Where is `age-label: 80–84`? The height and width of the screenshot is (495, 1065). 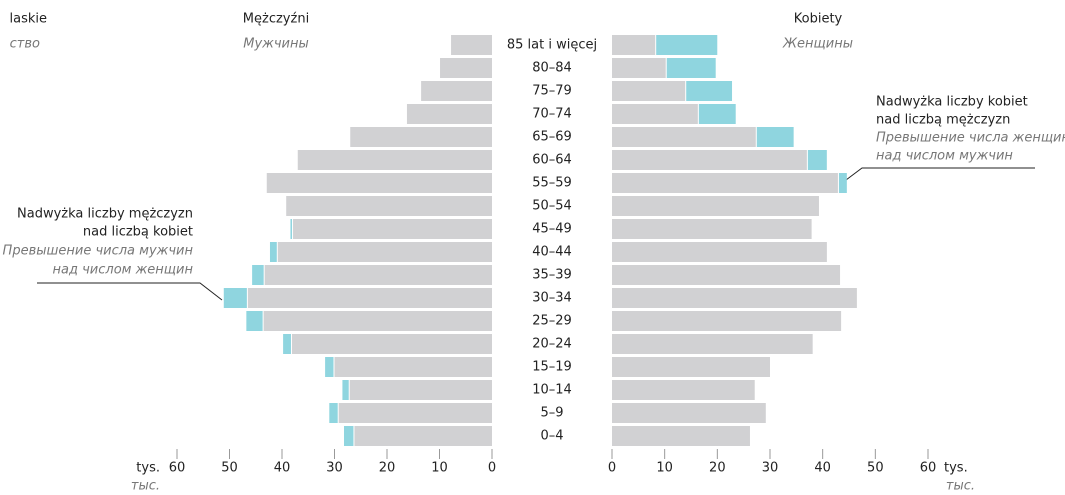 age-label: 80–84 is located at coordinates (552, 68).